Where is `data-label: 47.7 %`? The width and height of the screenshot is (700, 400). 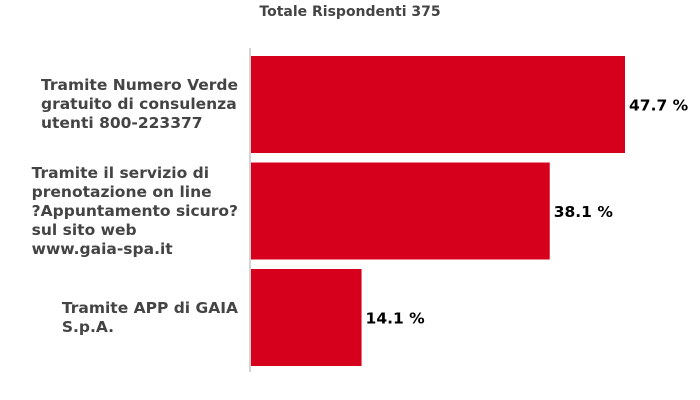
data-label: 47.7 % is located at coordinates (659, 106).